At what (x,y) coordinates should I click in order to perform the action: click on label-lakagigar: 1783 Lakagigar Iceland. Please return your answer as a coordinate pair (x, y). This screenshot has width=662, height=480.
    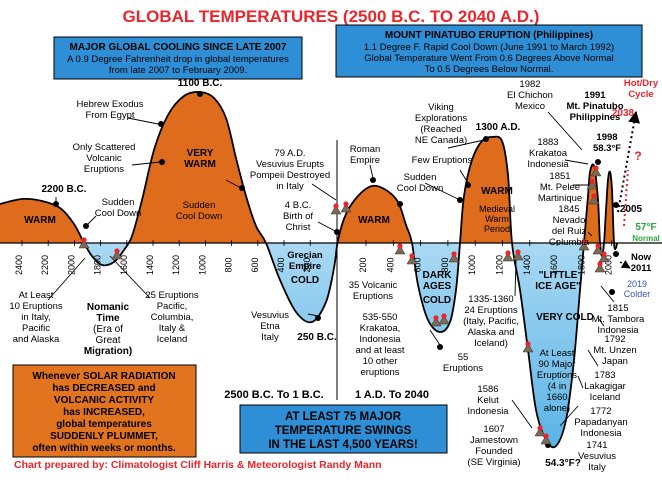
    Looking at the image, I should click on (605, 386).